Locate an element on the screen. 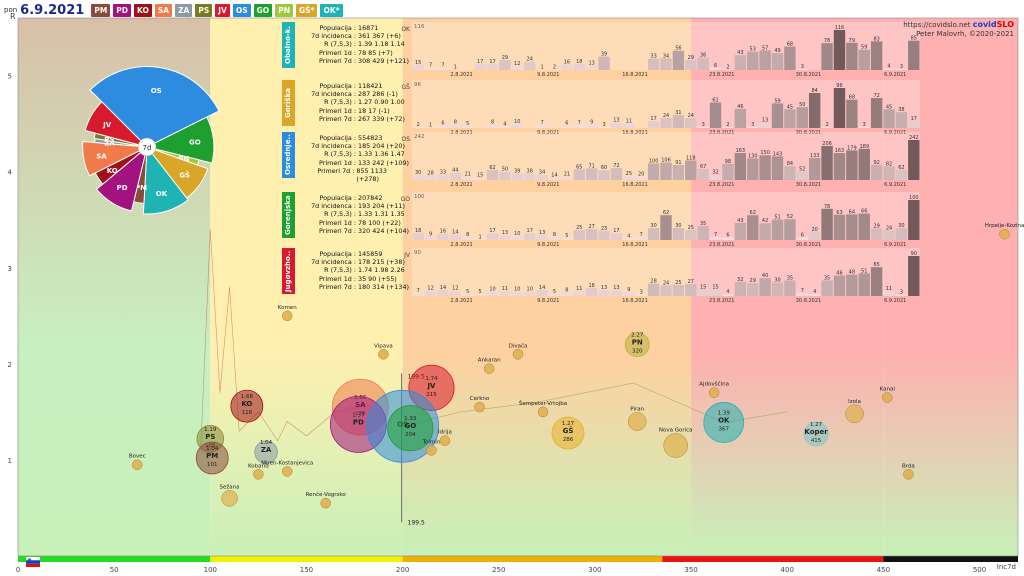 This screenshot has height=576, width=1024. bar-label-OS-6: 62 is located at coordinates (492, 168).